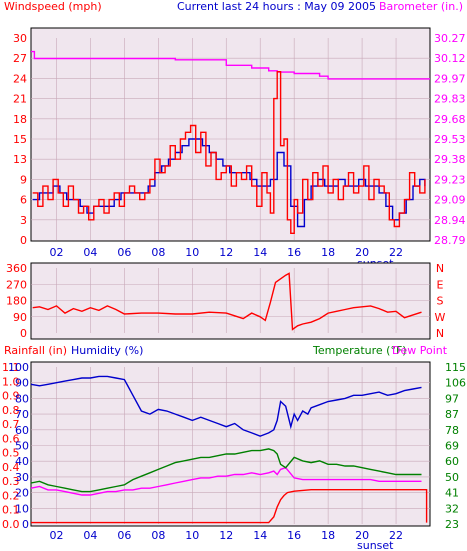 This screenshot has width=467, height=551. What do you see at coordinates (20, 38) in the screenshot?
I see `windspeed-tick-label: 30` at bounding box center [20, 38].